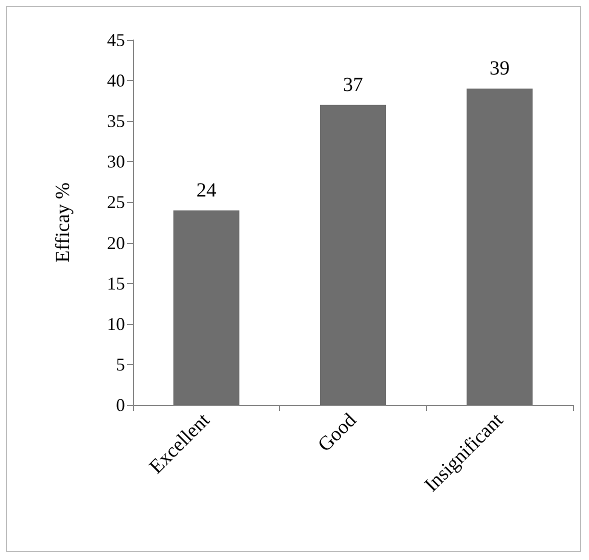  Describe the element at coordinates (116, 324) in the screenshot. I see `y-tick-label: 10` at that location.